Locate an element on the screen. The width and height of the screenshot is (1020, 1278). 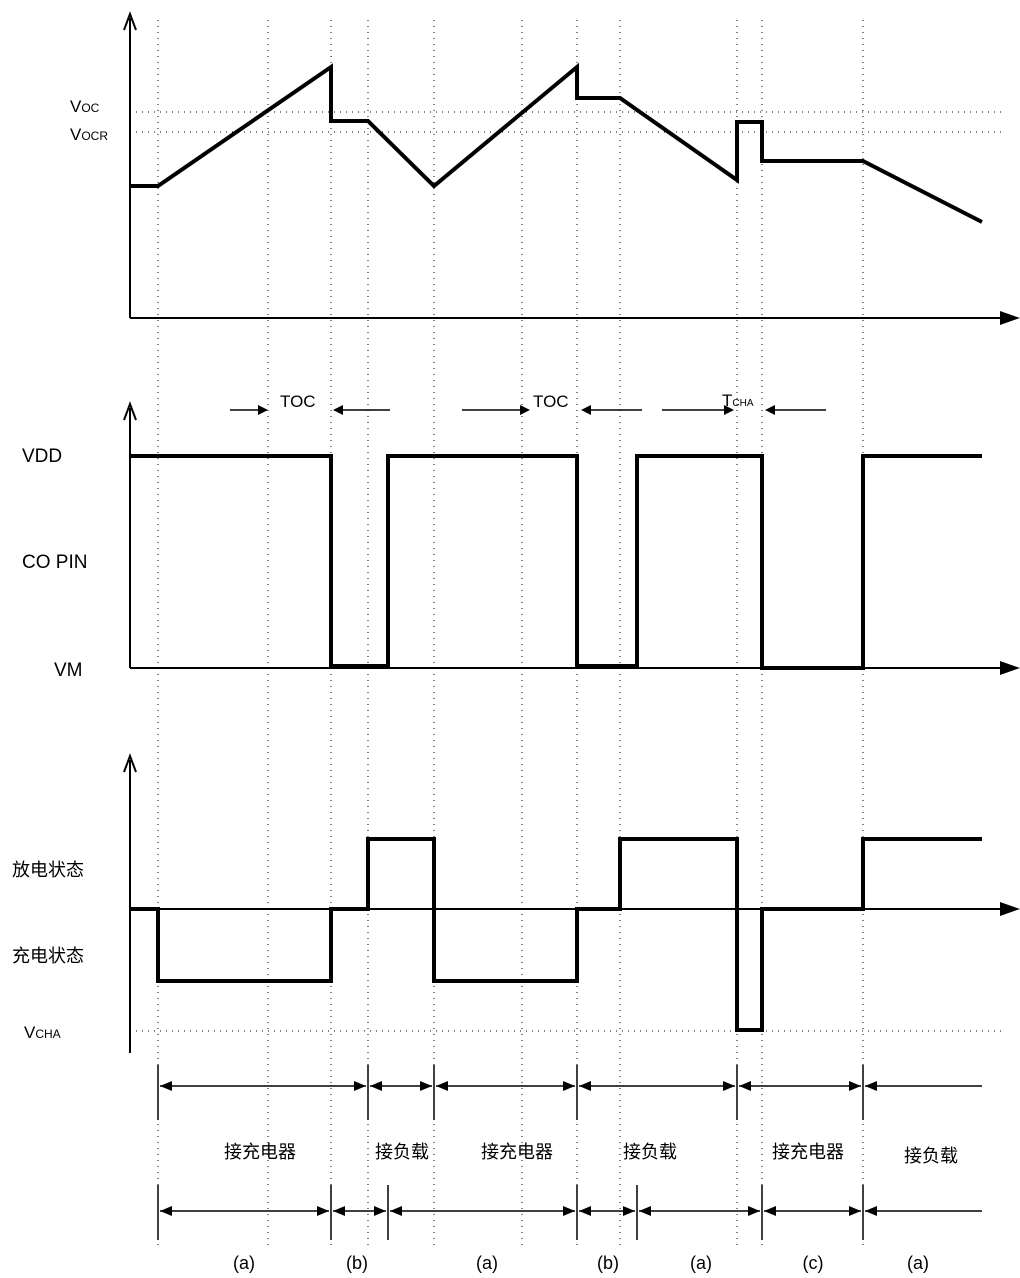
tcha-marker: TCHA is located at coordinates (744, 403).